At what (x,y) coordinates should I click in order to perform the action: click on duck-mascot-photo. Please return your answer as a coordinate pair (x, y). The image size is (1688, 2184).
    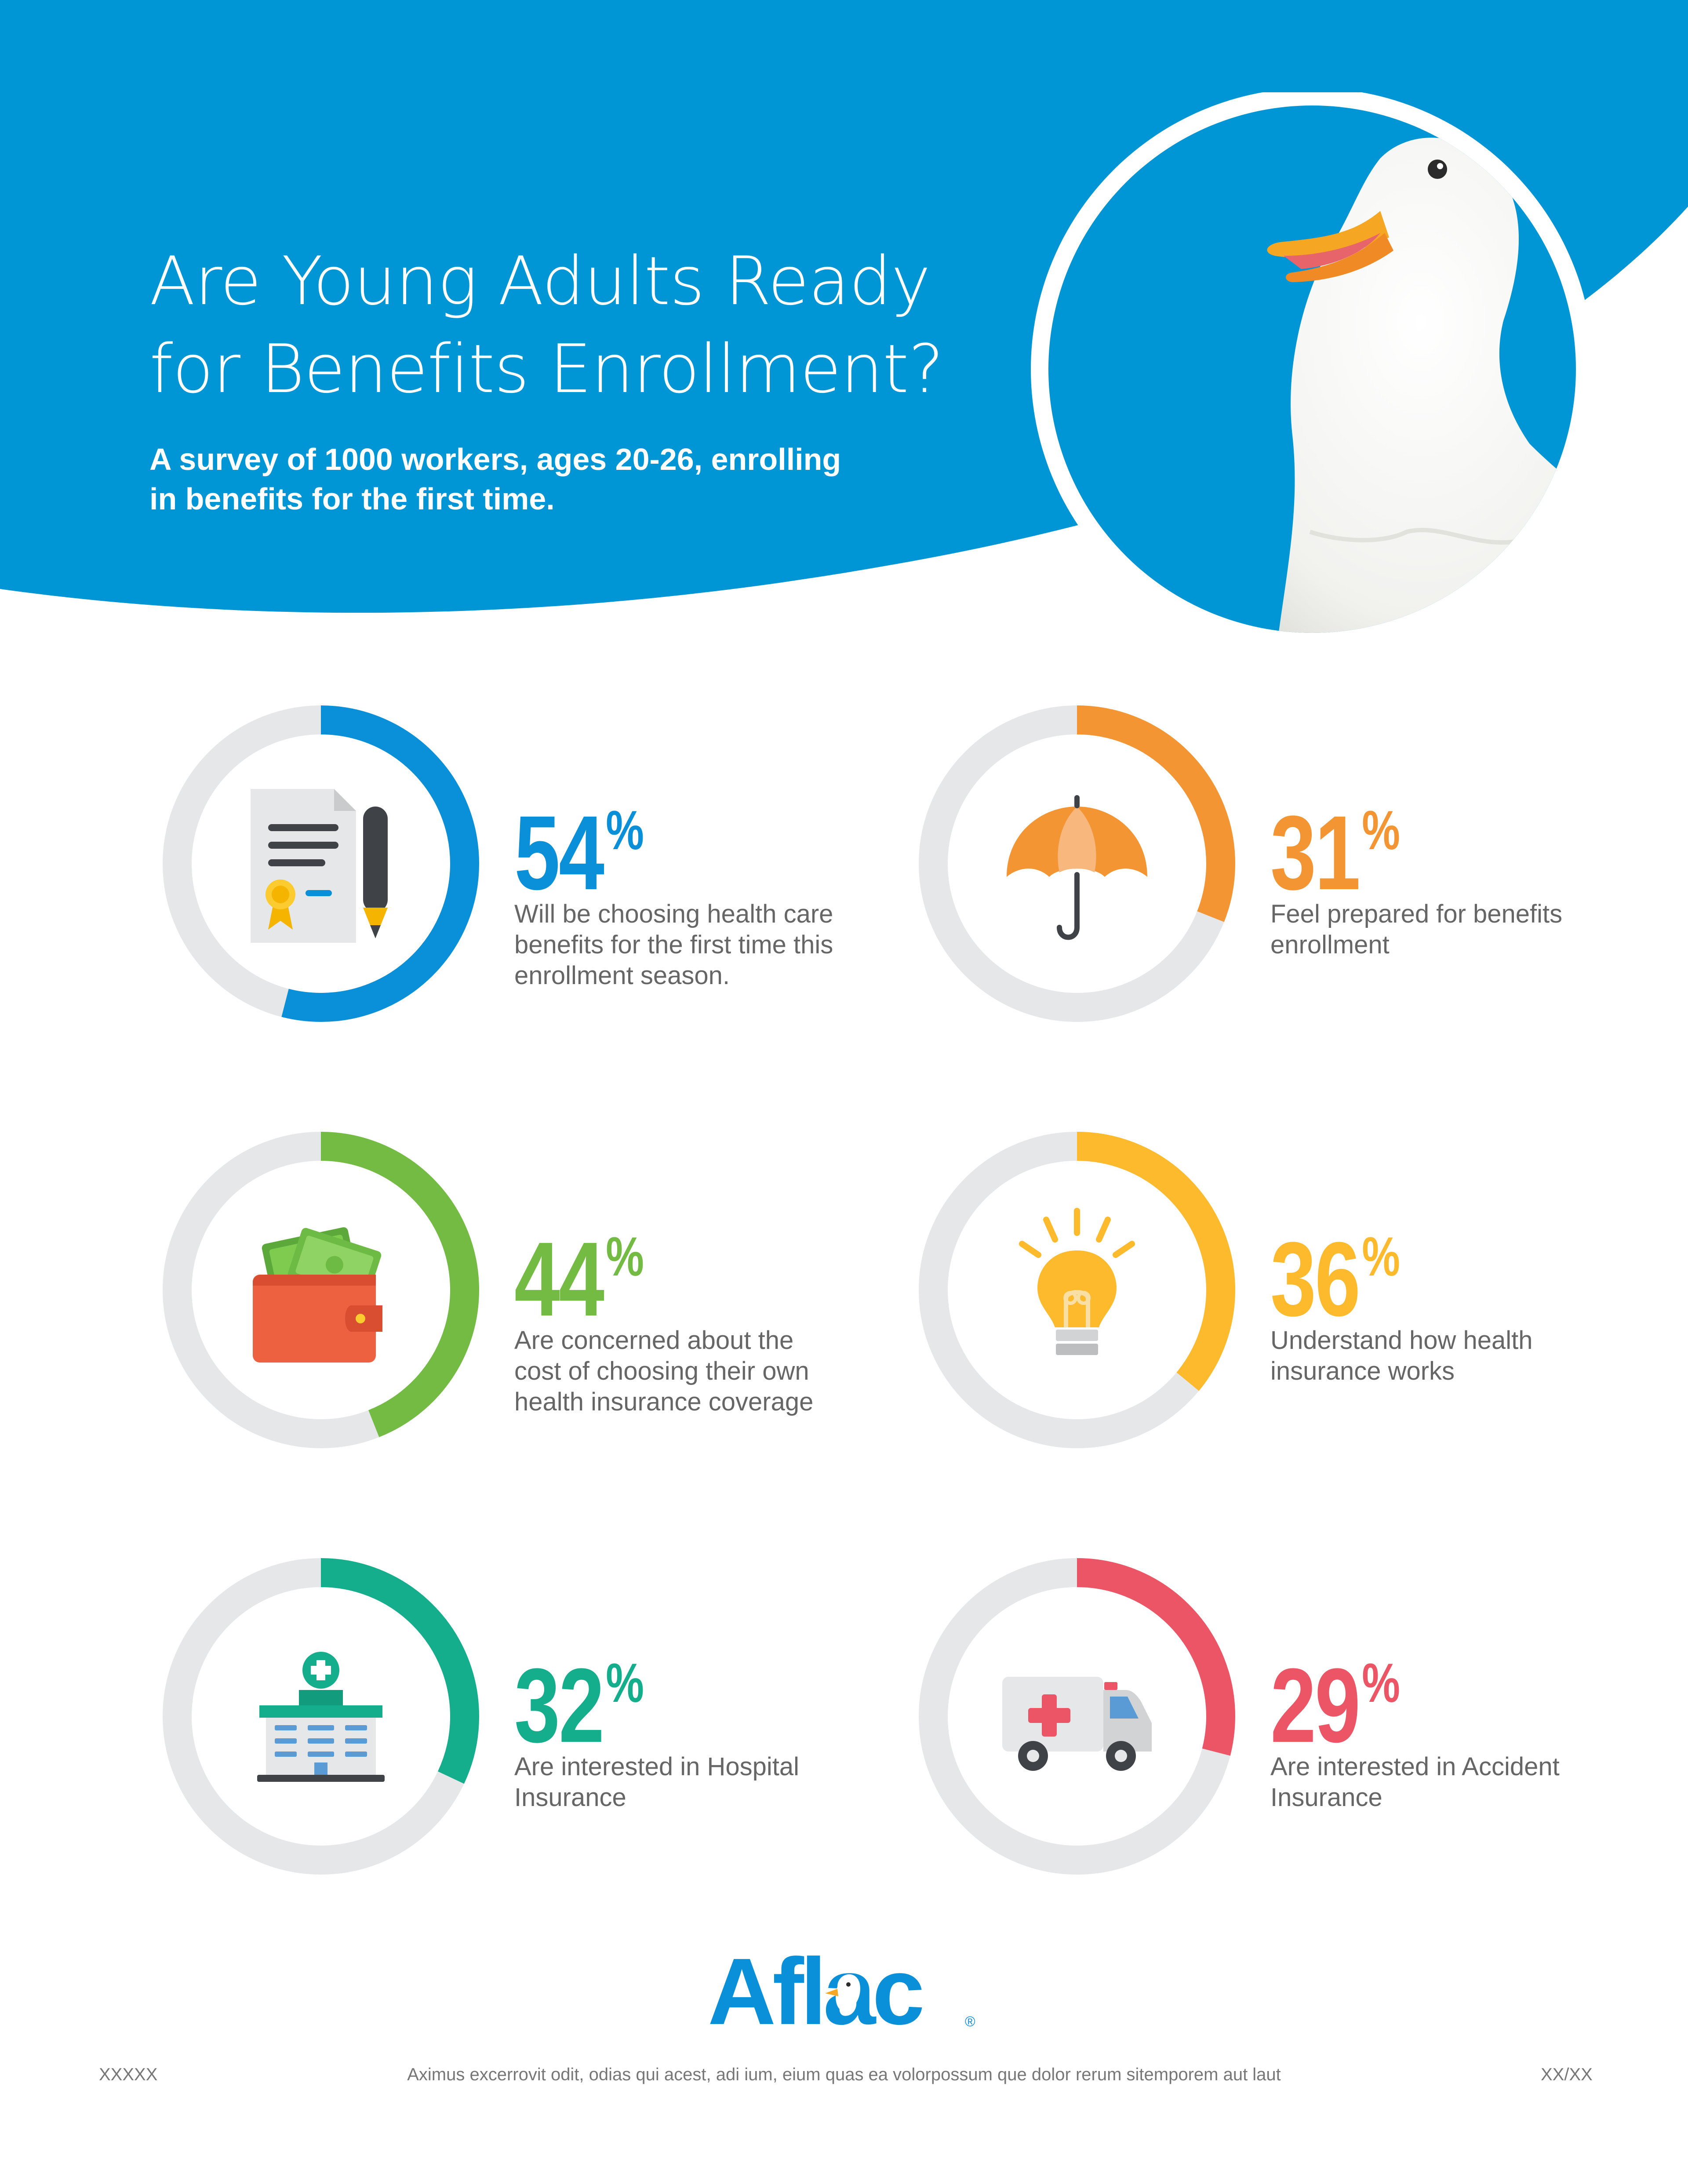
    Looking at the image, I should click on (1312, 371).